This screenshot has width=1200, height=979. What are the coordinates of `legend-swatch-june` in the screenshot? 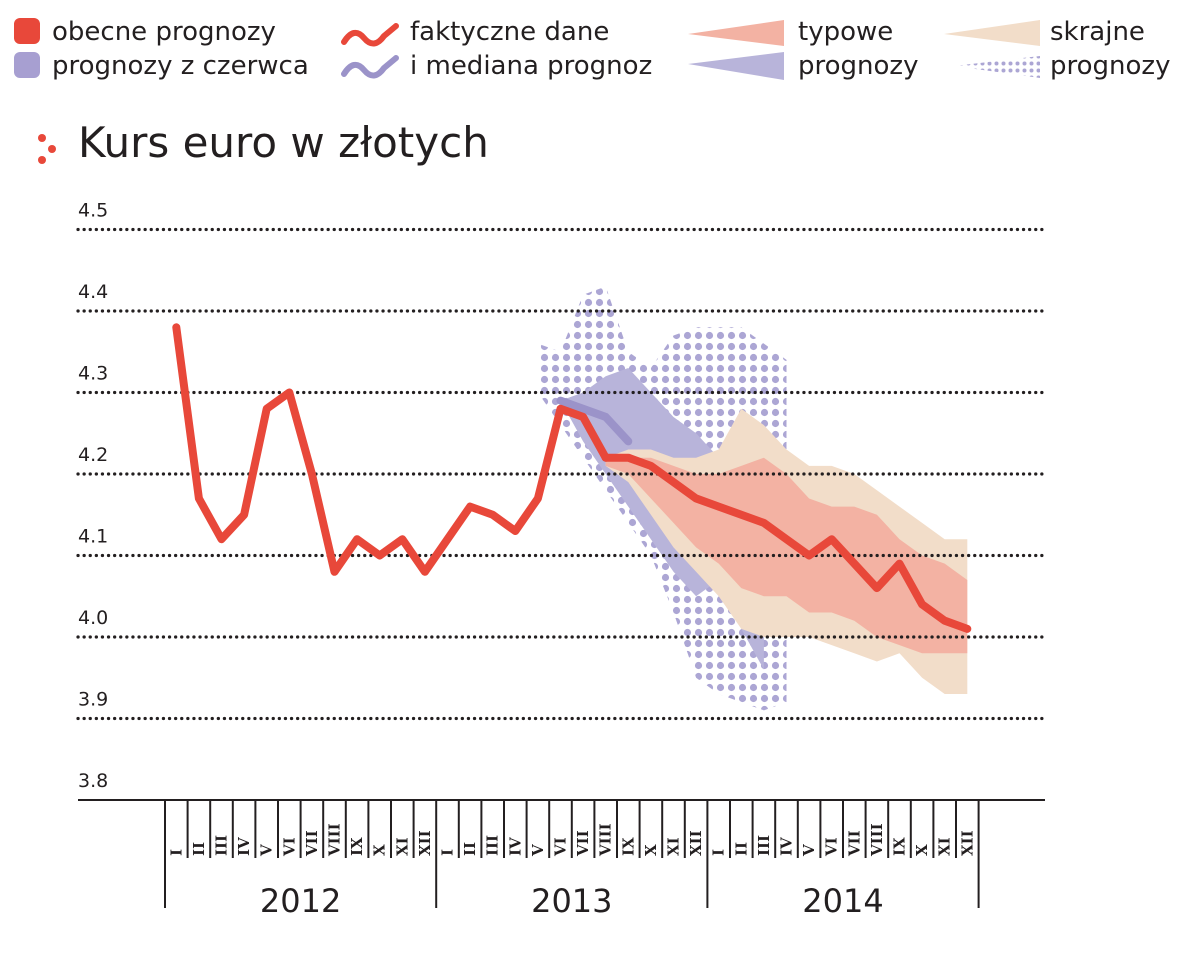 It's located at (27, 65).